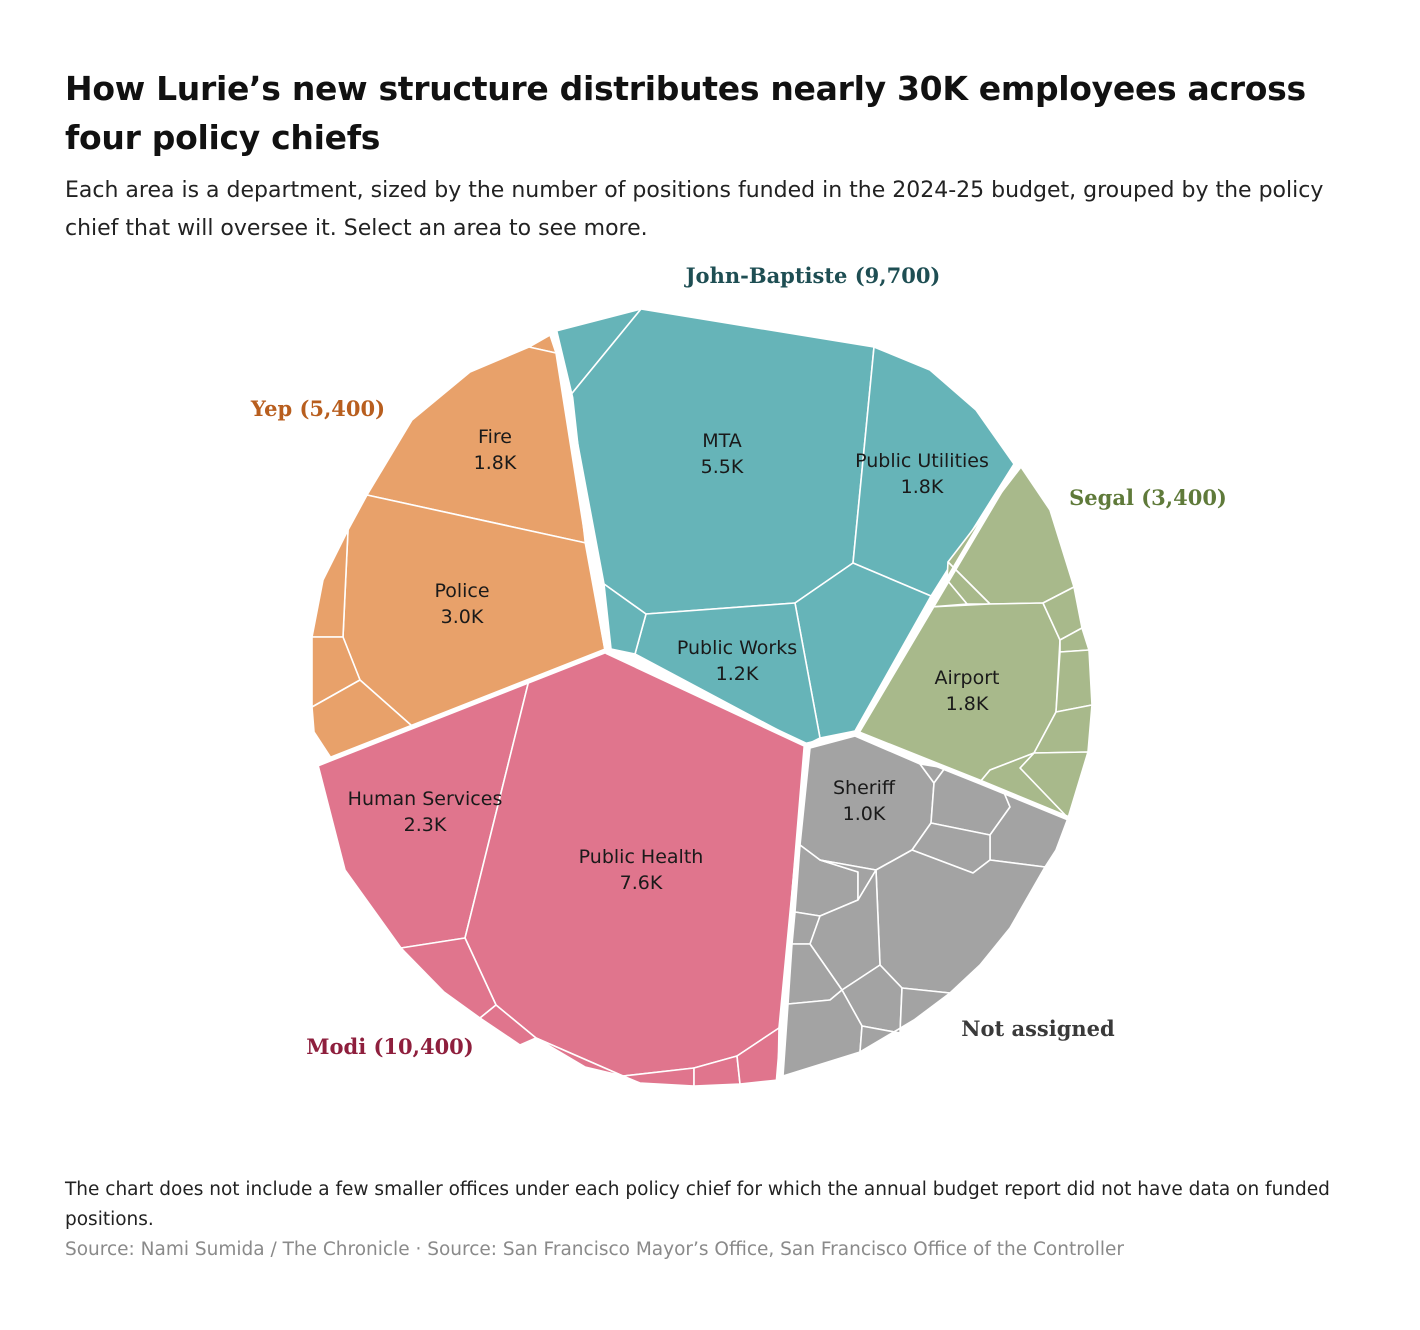 The height and width of the screenshot is (1330, 1420). Describe the element at coordinates (722, 467) in the screenshot. I see `dept-value-mta: 5.5K` at that location.